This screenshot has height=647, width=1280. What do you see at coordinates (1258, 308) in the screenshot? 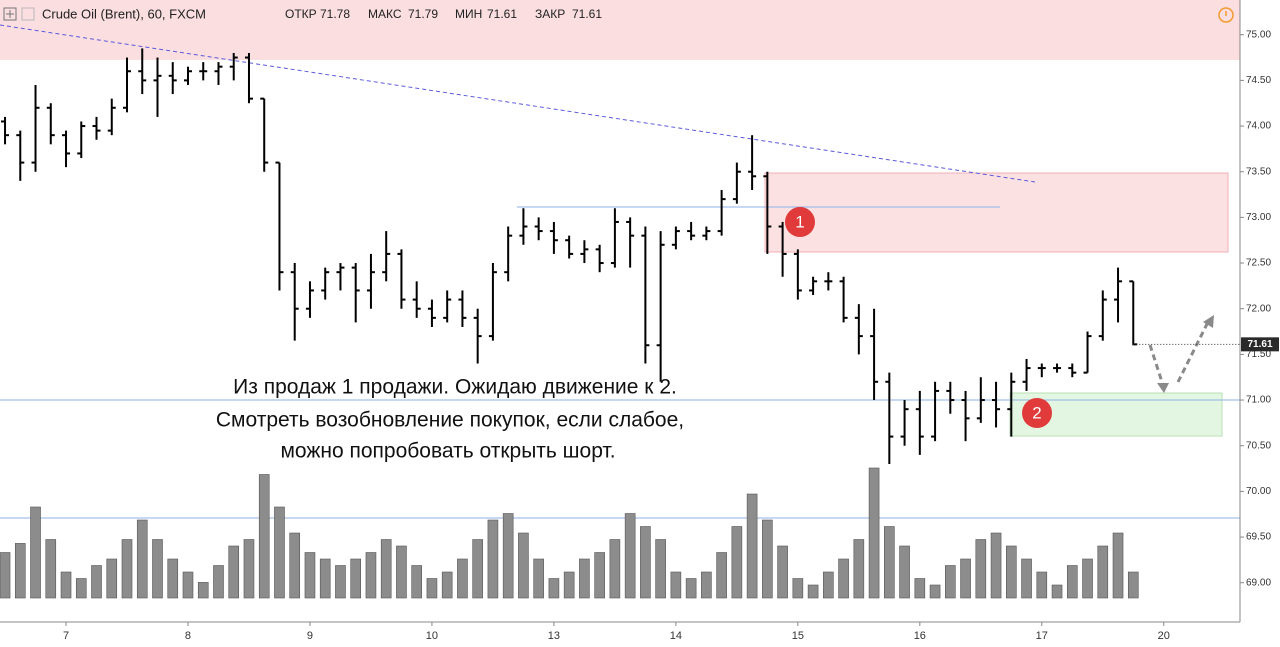
I see `y-tick-label: 72.00` at bounding box center [1258, 308].